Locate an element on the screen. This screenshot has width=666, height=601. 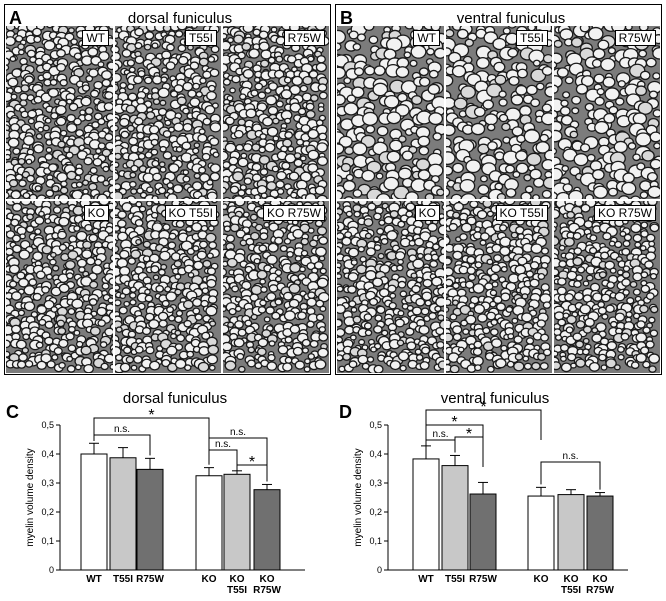
micrograph-a-wt: WT is located at coordinates (59, 112).